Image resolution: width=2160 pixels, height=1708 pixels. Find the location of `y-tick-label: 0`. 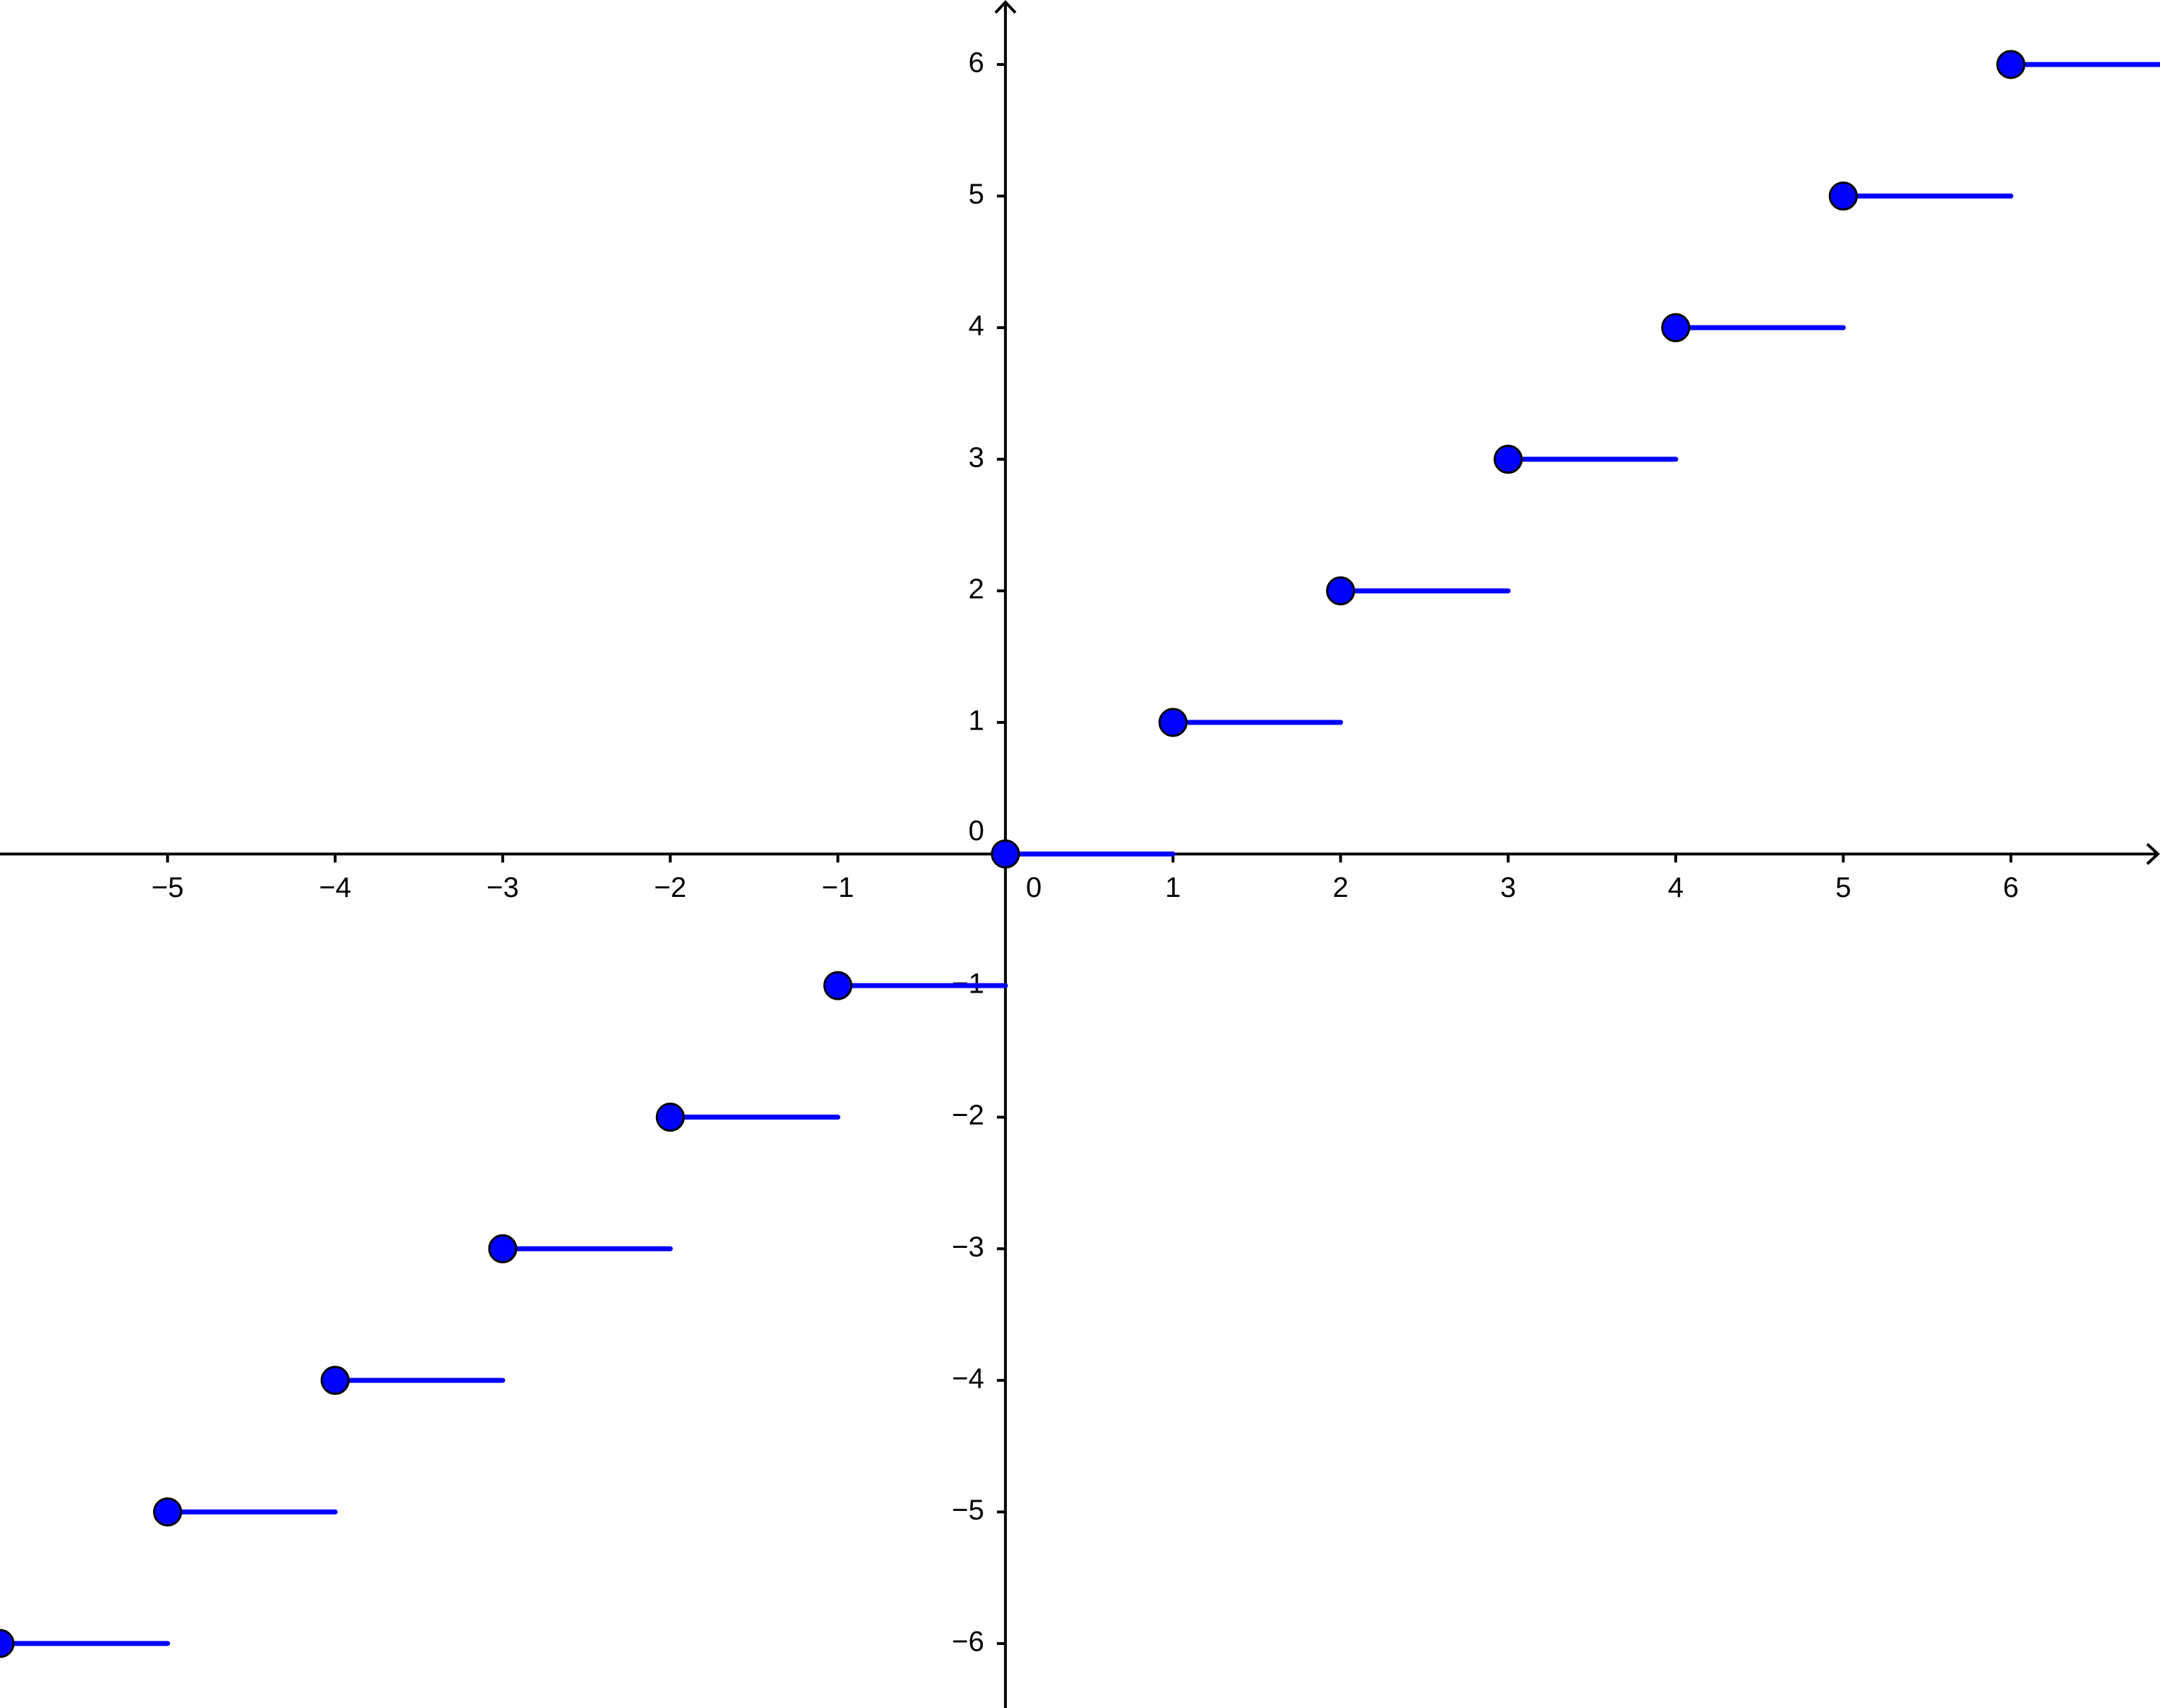

y-tick-label: 0 is located at coordinates (976, 831).